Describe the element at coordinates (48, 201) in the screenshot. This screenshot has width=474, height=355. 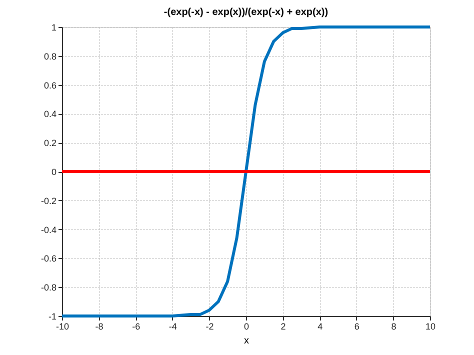
I see `y-tick-label: -0.2` at that location.